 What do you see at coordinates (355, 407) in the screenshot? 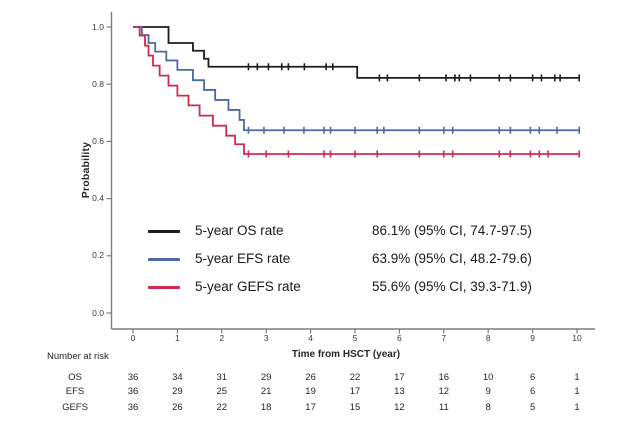
I see `risk-cell: 15` at bounding box center [355, 407].